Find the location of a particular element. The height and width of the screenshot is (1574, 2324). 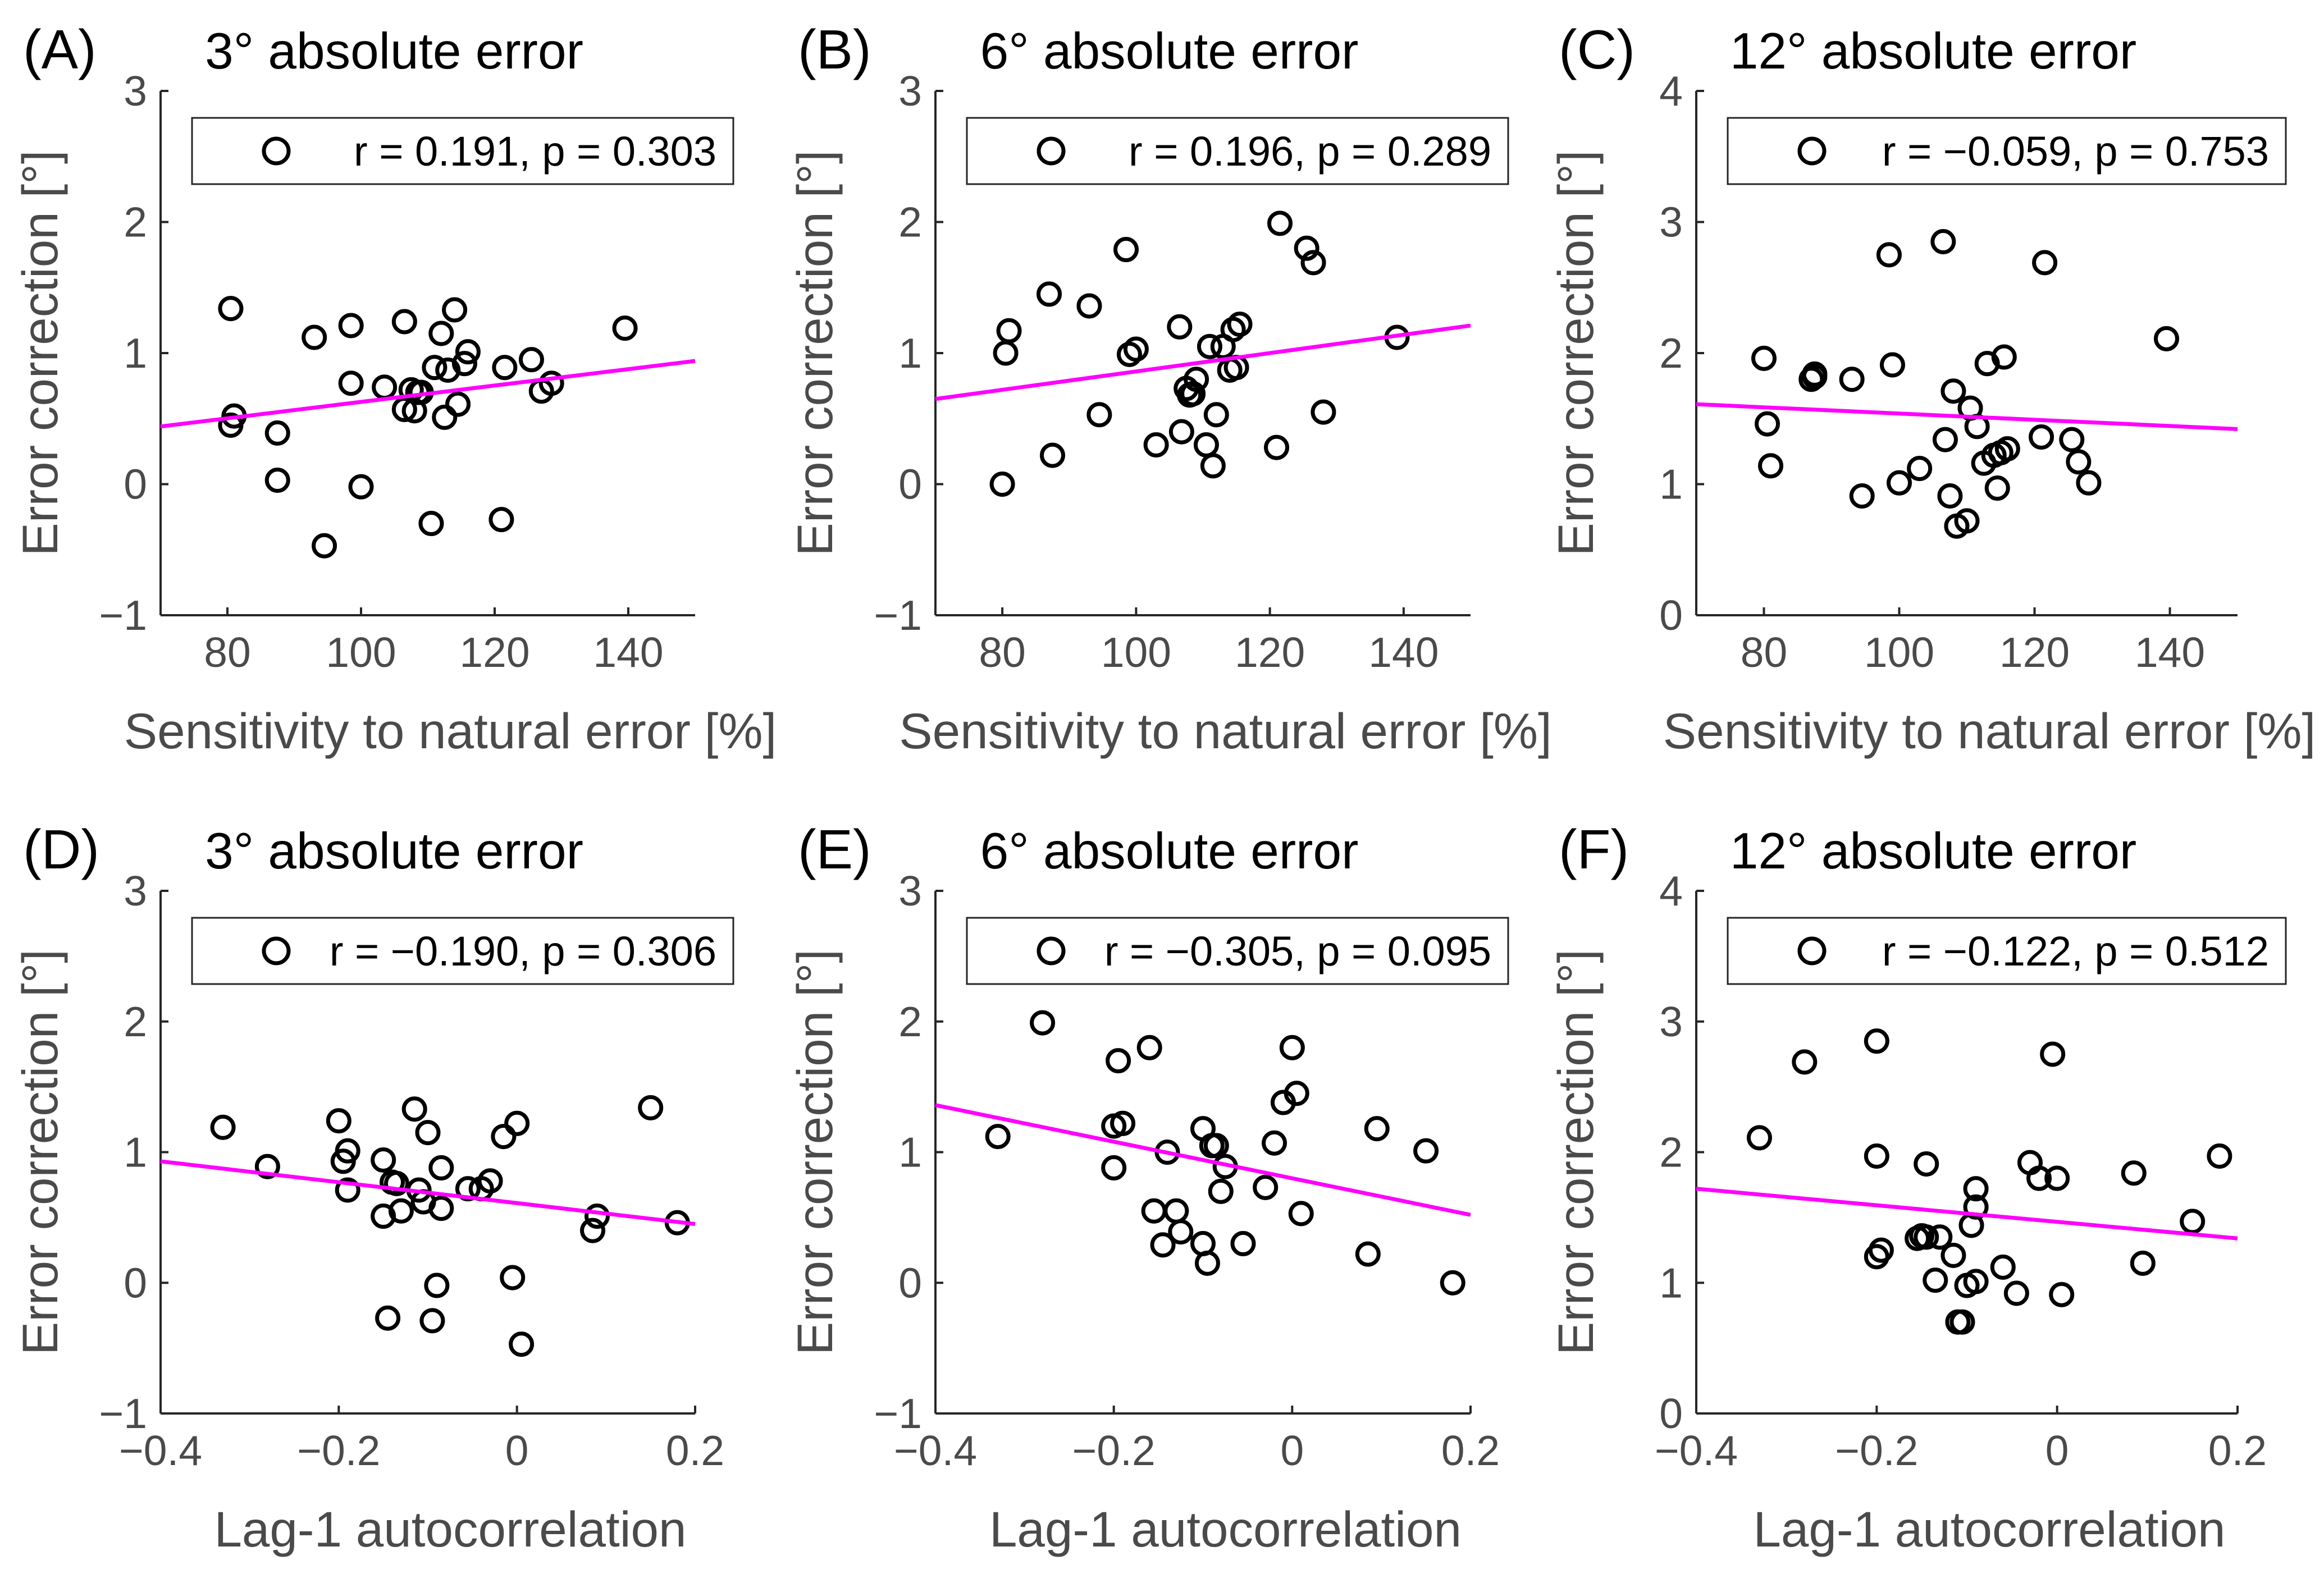

panel-title: 3° absolute error is located at coordinates (394, 51).